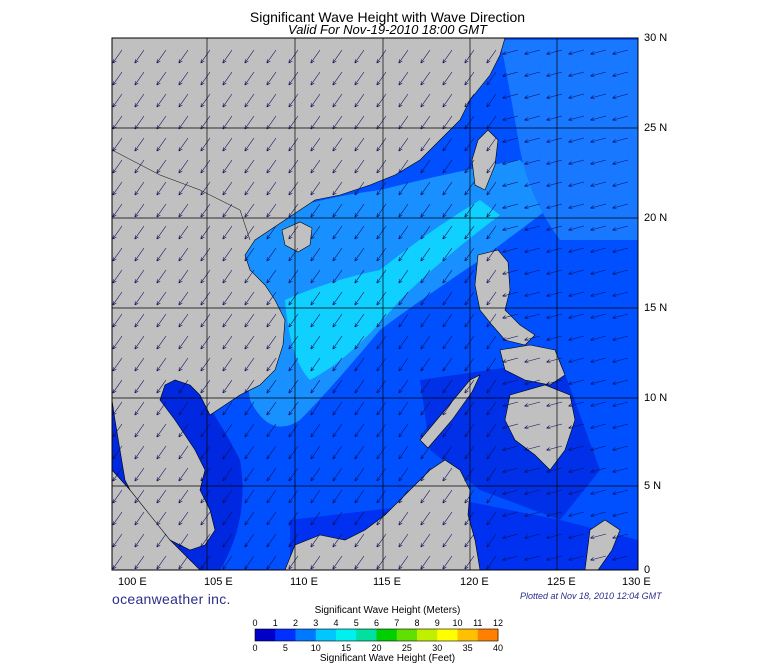  Describe the element at coordinates (275, 623) in the screenshot. I see `legend-meters-tick: 1` at that location.